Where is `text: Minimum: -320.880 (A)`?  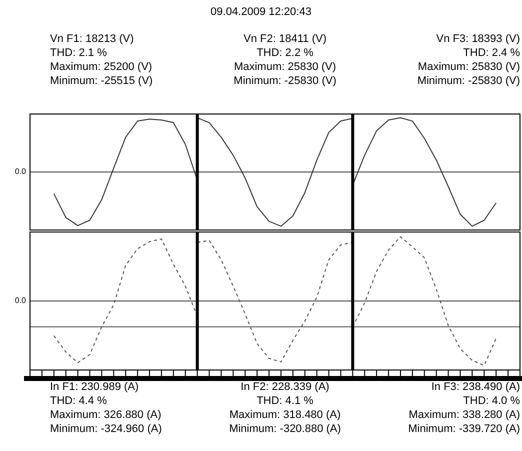
text: Minimum: -320.880 (A) is located at coordinates (285, 429).